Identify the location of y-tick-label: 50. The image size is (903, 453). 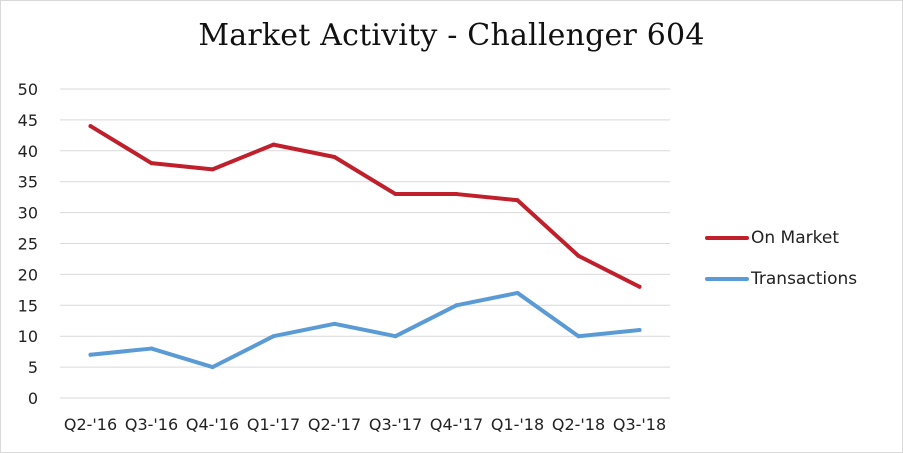
(28, 89).